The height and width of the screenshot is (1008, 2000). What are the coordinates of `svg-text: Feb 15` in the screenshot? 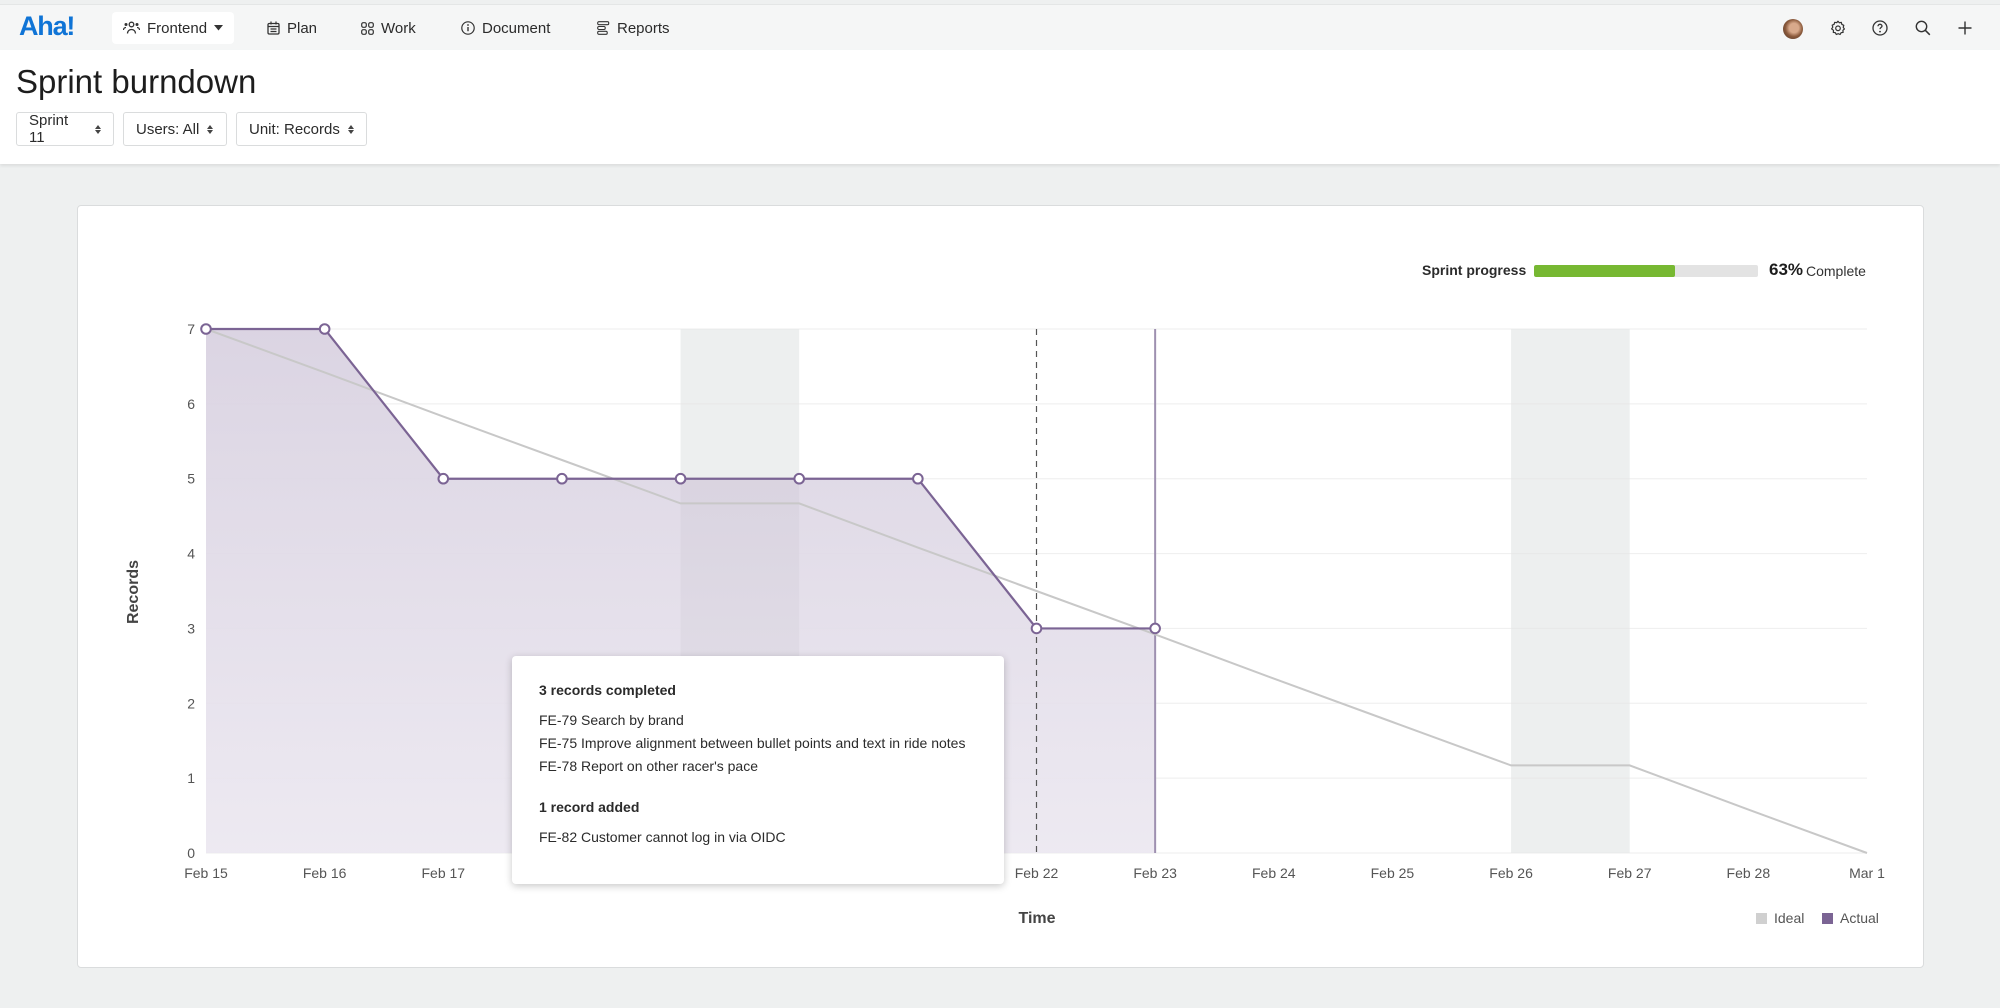 It's located at (206, 873).